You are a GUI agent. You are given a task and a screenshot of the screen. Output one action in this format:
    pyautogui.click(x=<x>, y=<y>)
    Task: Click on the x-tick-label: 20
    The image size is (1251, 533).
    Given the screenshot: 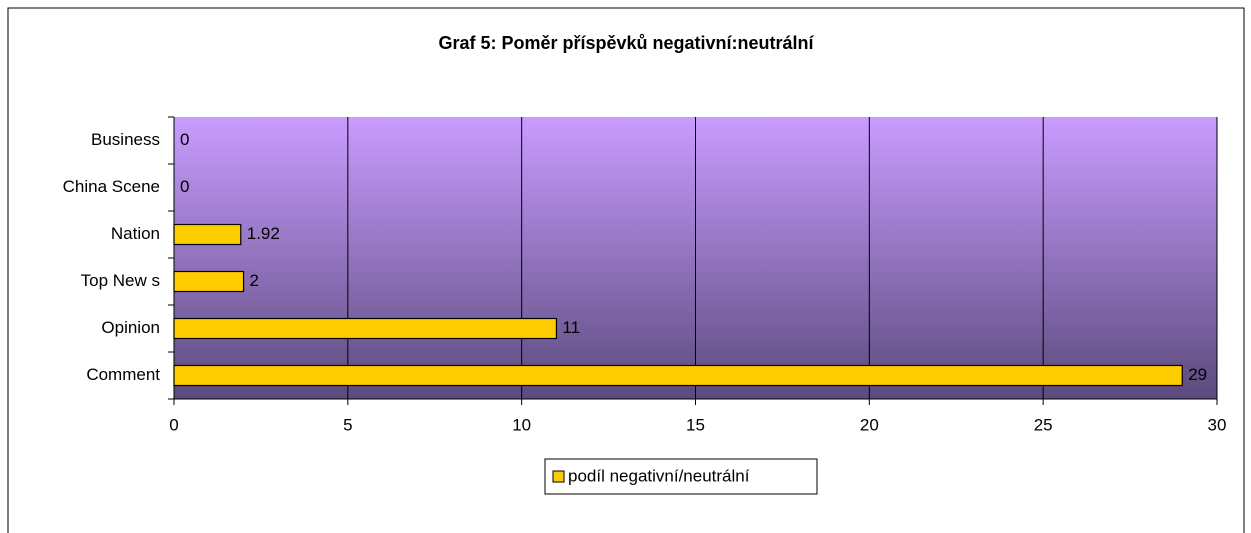 What is the action you would take?
    pyautogui.click(x=869, y=424)
    